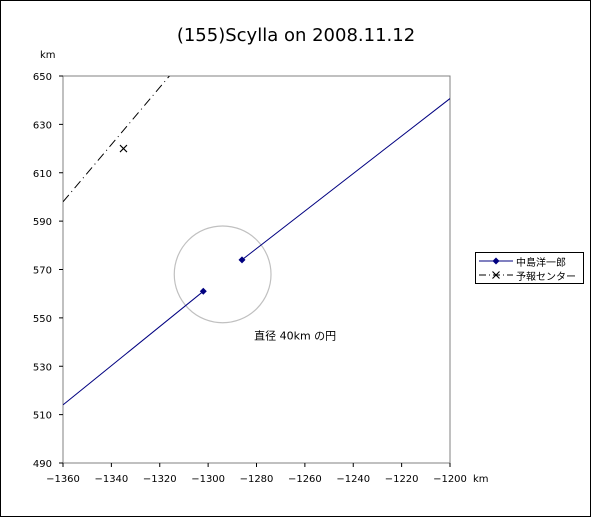  Describe the element at coordinates (42, 174) in the screenshot. I see `y-tick-label: 610` at that location.